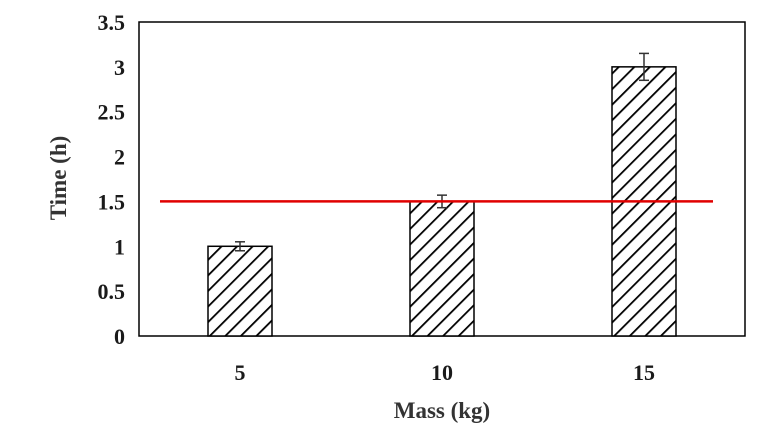 The height and width of the screenshot is (428, 758). What do you see at coordinates (112, 291) in the screenshot?
I see `y-tick-label: 0.5` at bounding box center [112, 291].